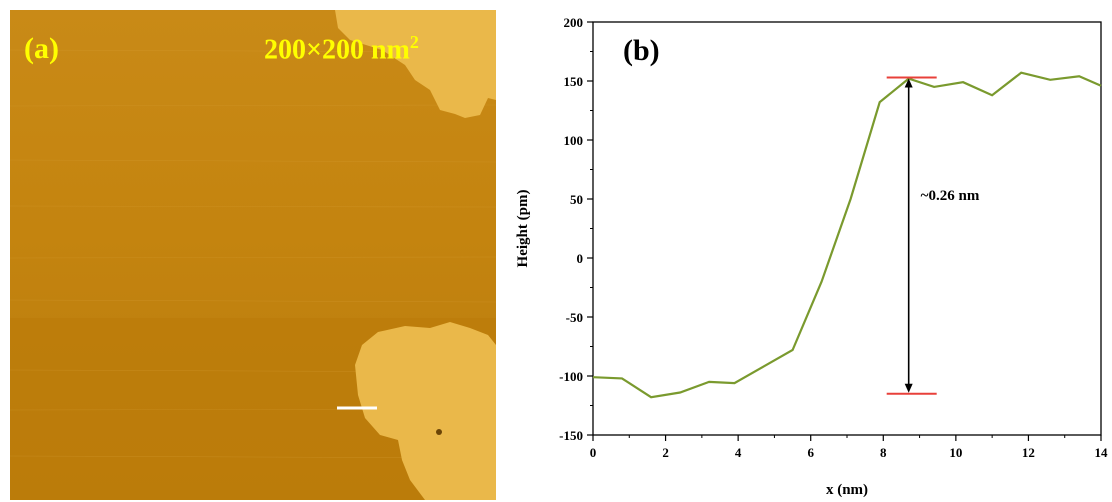  I want to click on y-tick-label: 50, so click(576, 199).